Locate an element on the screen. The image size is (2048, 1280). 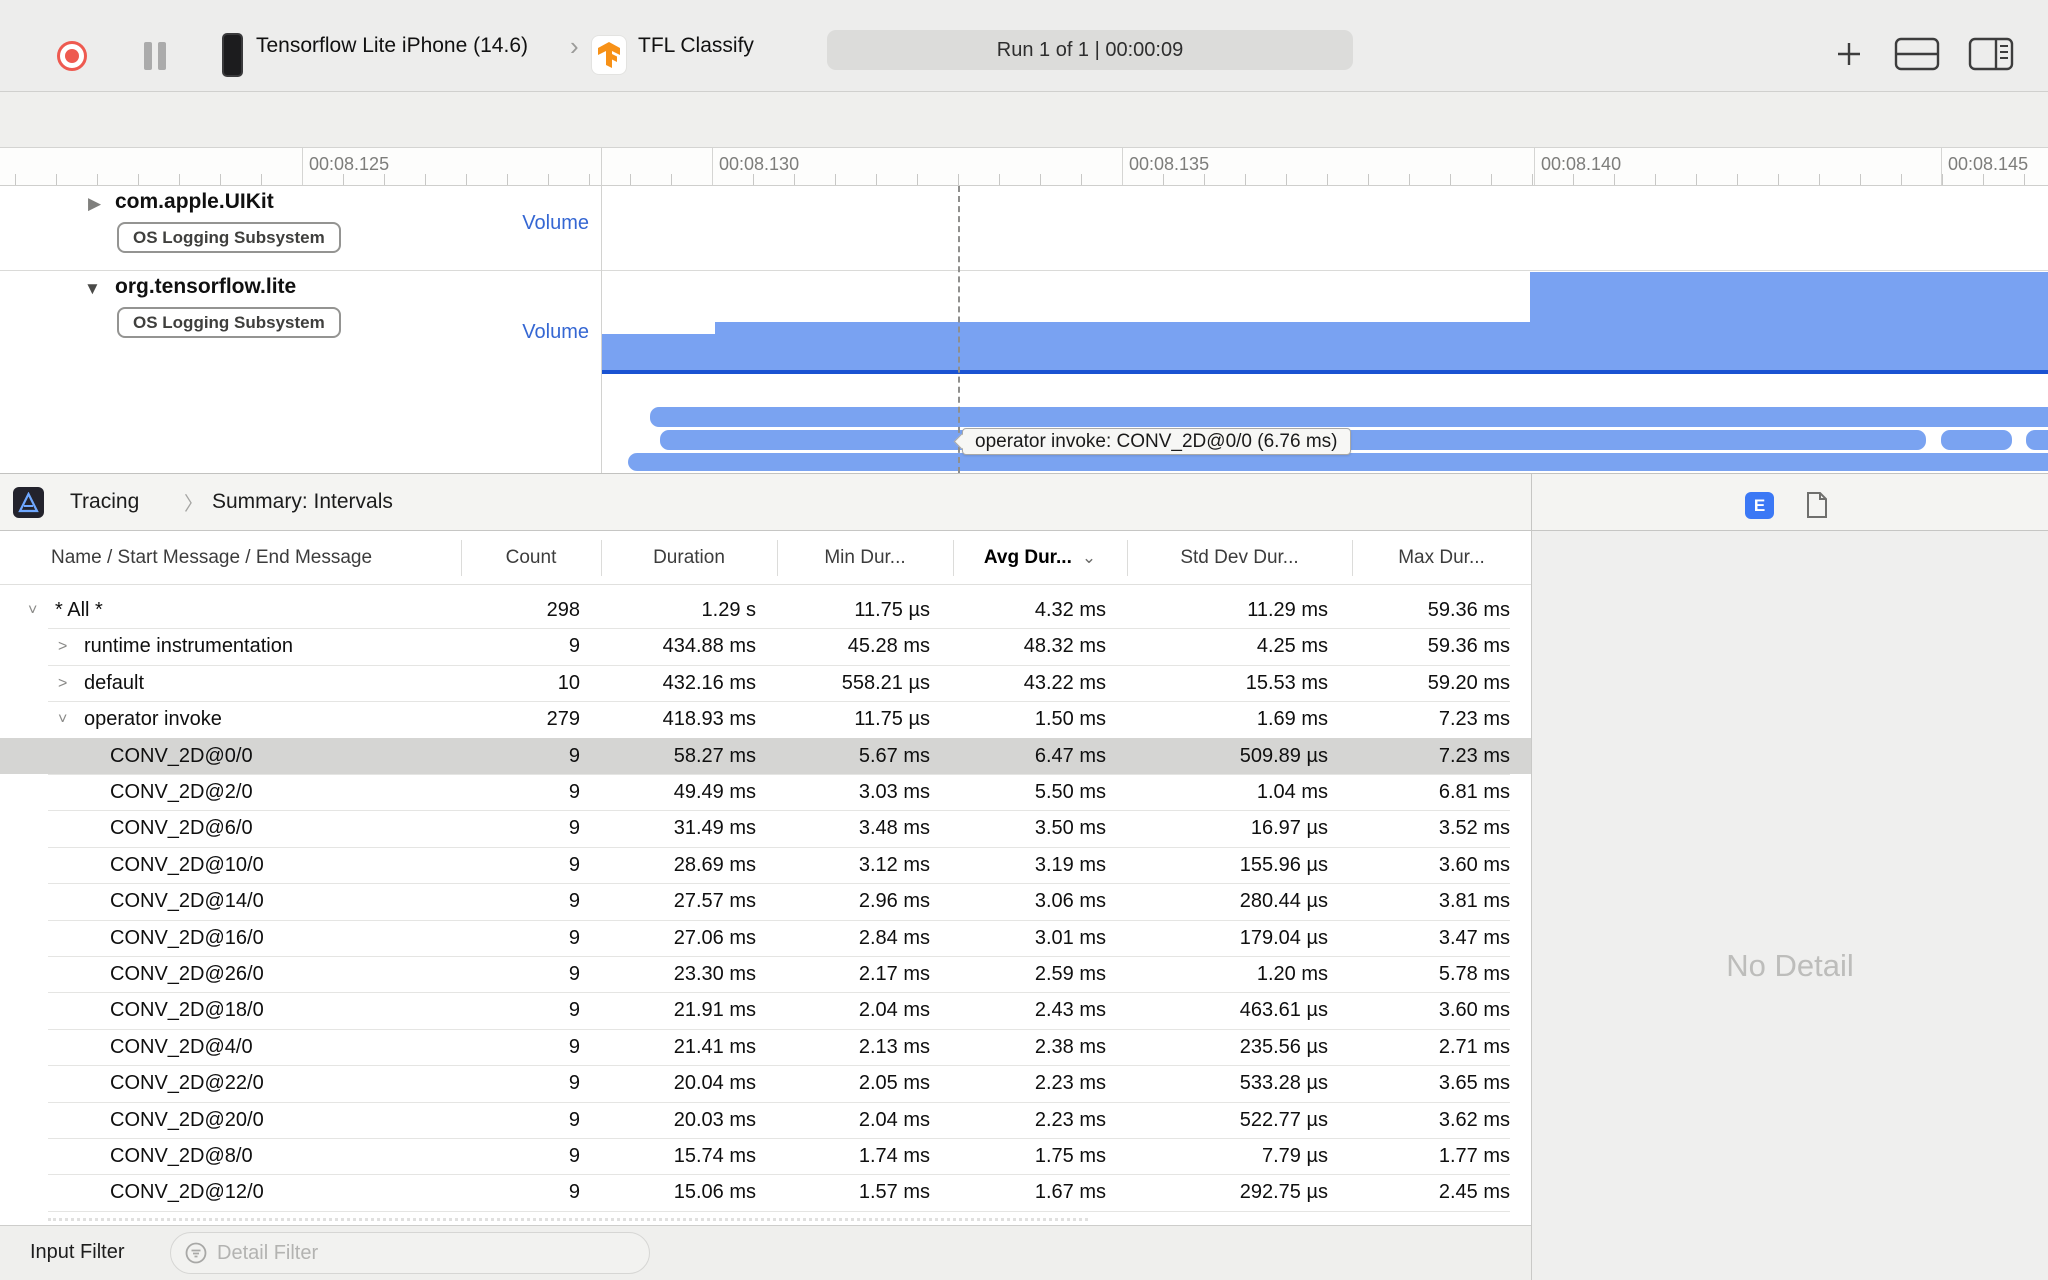
track-title: com.apple.UIKit is located at coordinates (194, 201).